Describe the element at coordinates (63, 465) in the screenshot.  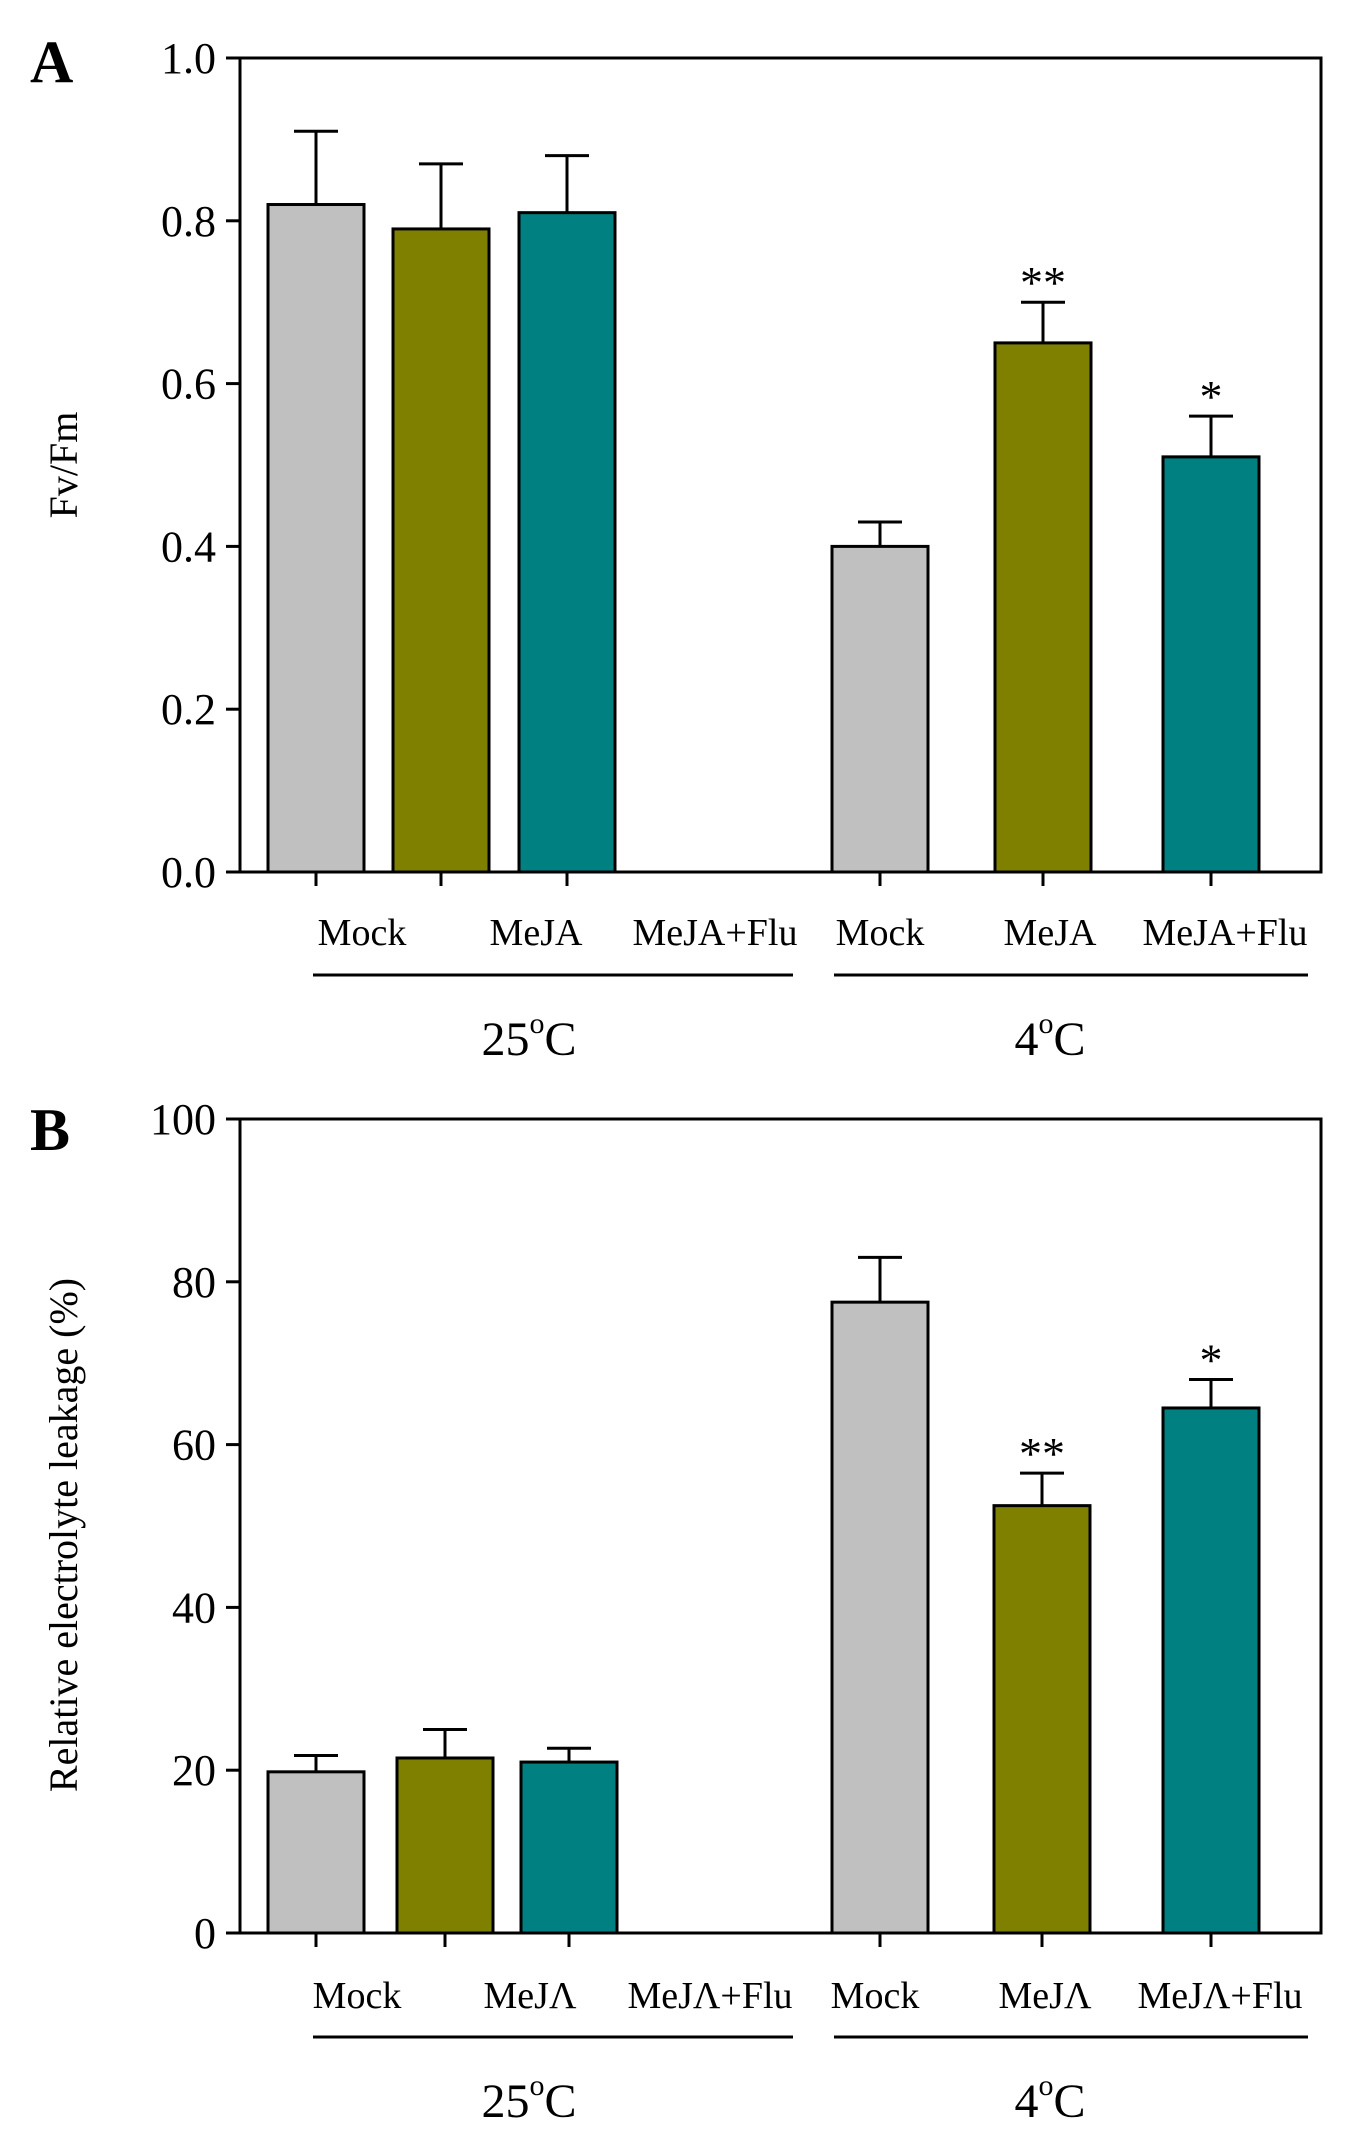
I see `panel-a-y-axis-label: Fv/Fm` at that location.